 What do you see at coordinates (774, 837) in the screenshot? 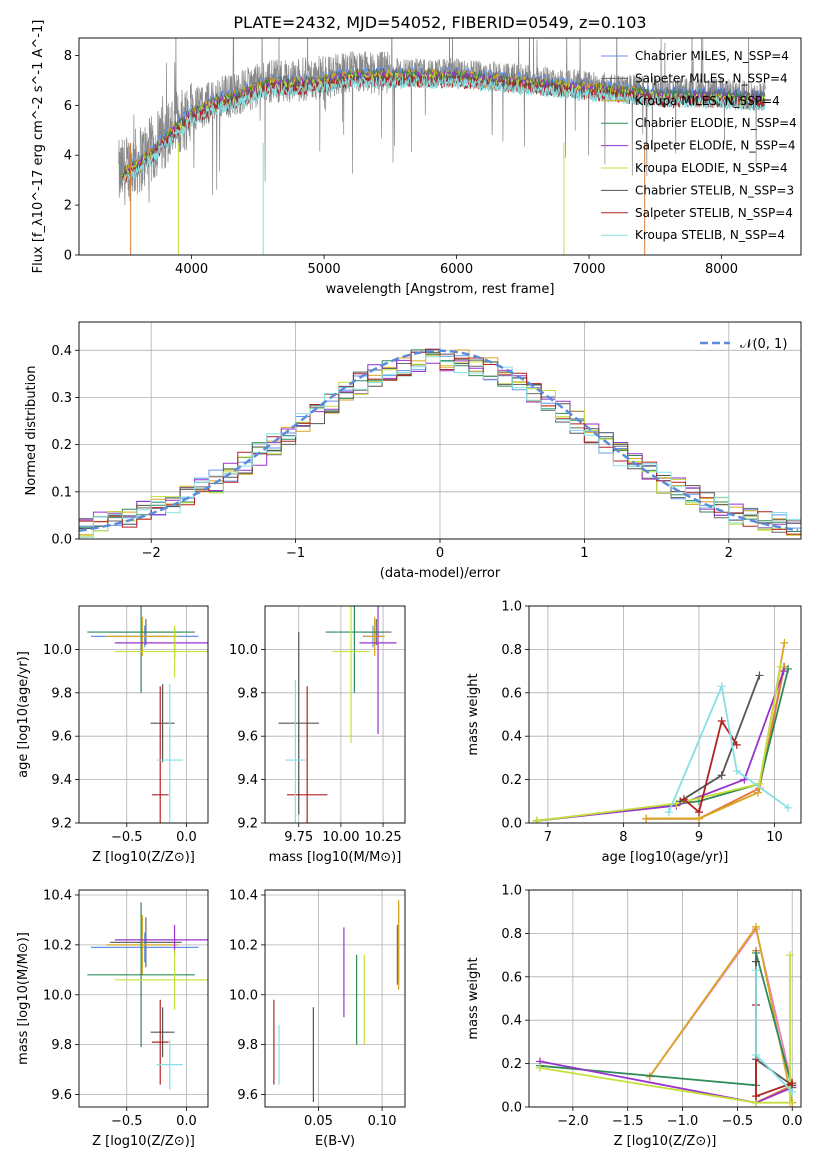
I see `x-tick-label: 10` at bounding box center [774, 837].